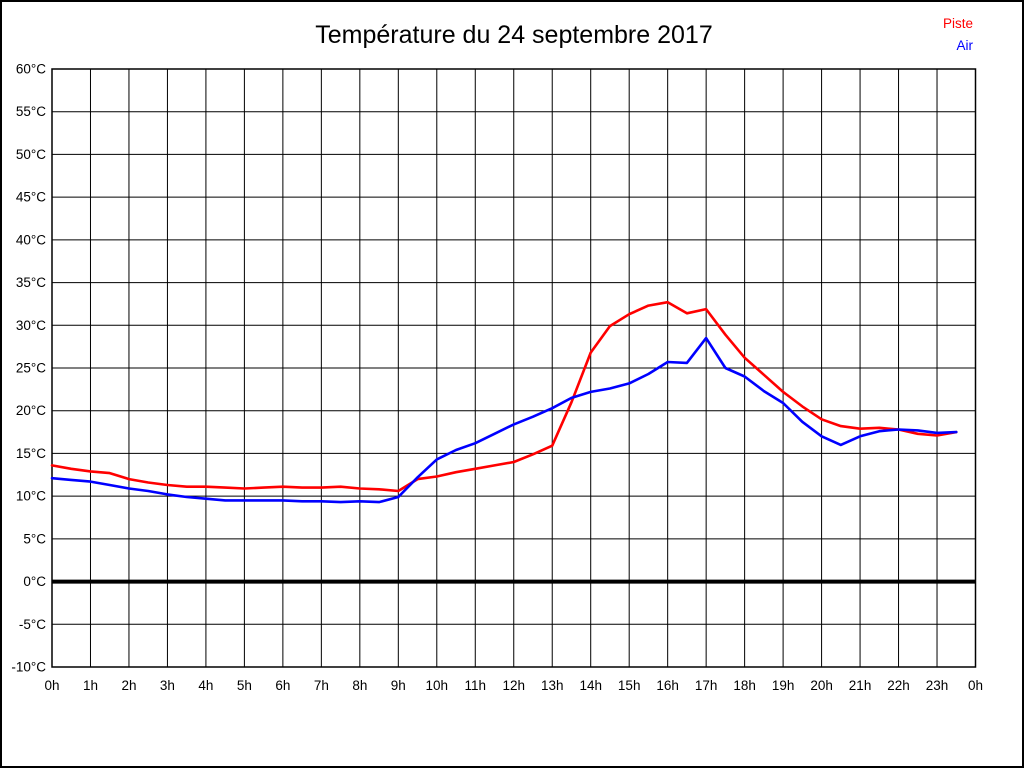 Image resolution: width=1024 pixels, height=768 pixels. I want to click on y-tick-label: 25°C, so click(31, 368).